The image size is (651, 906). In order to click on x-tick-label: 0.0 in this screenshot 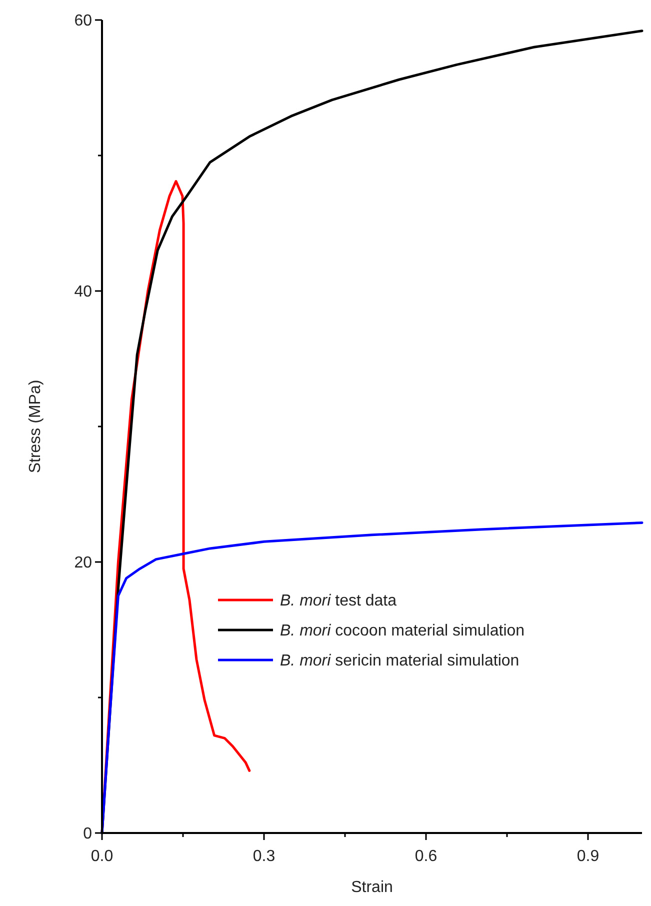, I will do `click(102, 856)`.